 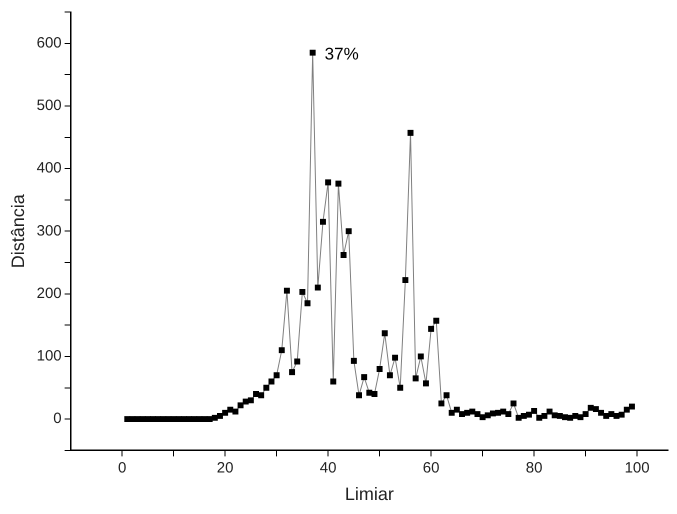 What do you see at coordinates (49, 293) in the screenshot?
I see `y-tick-label: 200` at bounding box center [49, 293].